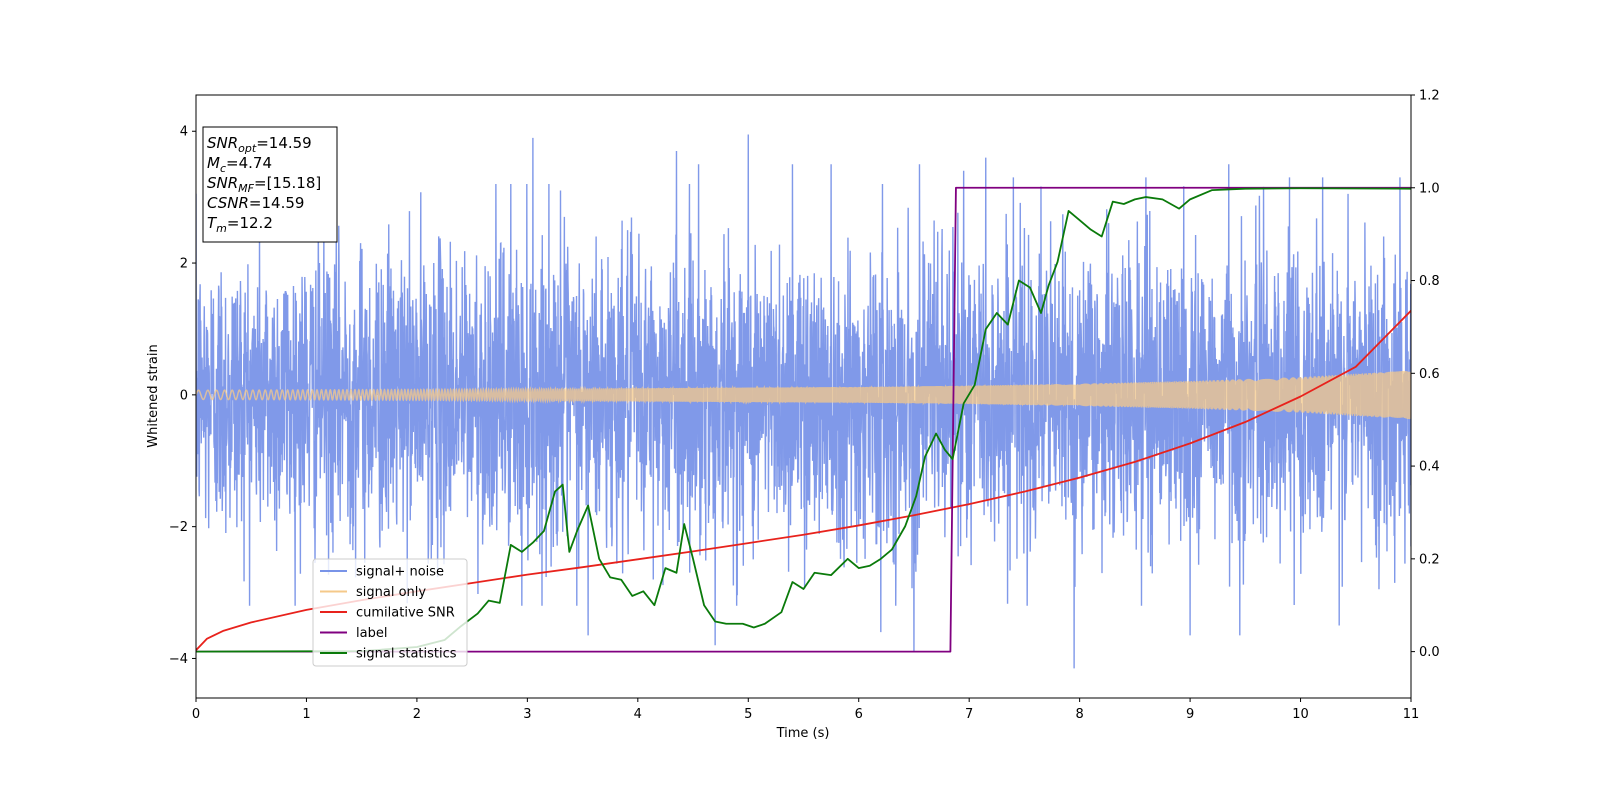 The image size is (1600, 800). What do you see at coordinates (405, 613) in the screenshot?
I see `legend-label: cumilative SNR` at bounding box center [405, 613].